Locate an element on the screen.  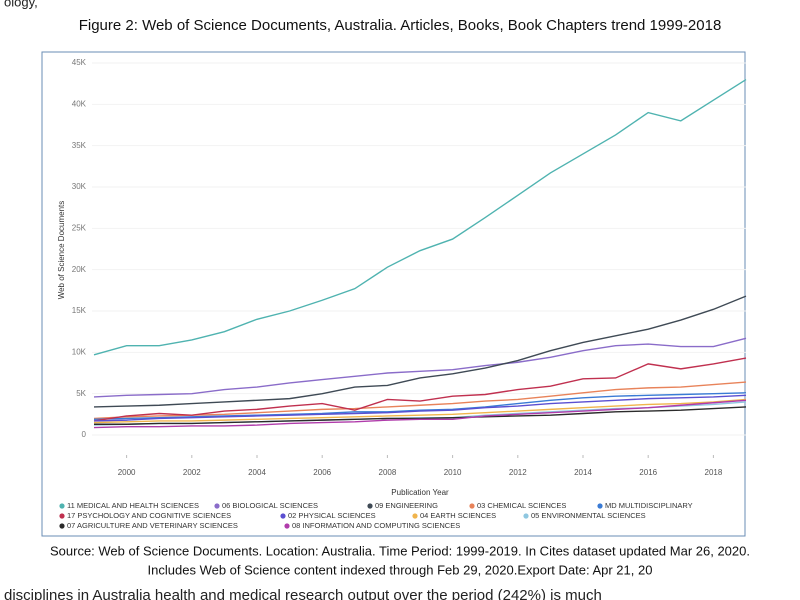
y-tick-label: 10K is located at coordinates (79, 351).